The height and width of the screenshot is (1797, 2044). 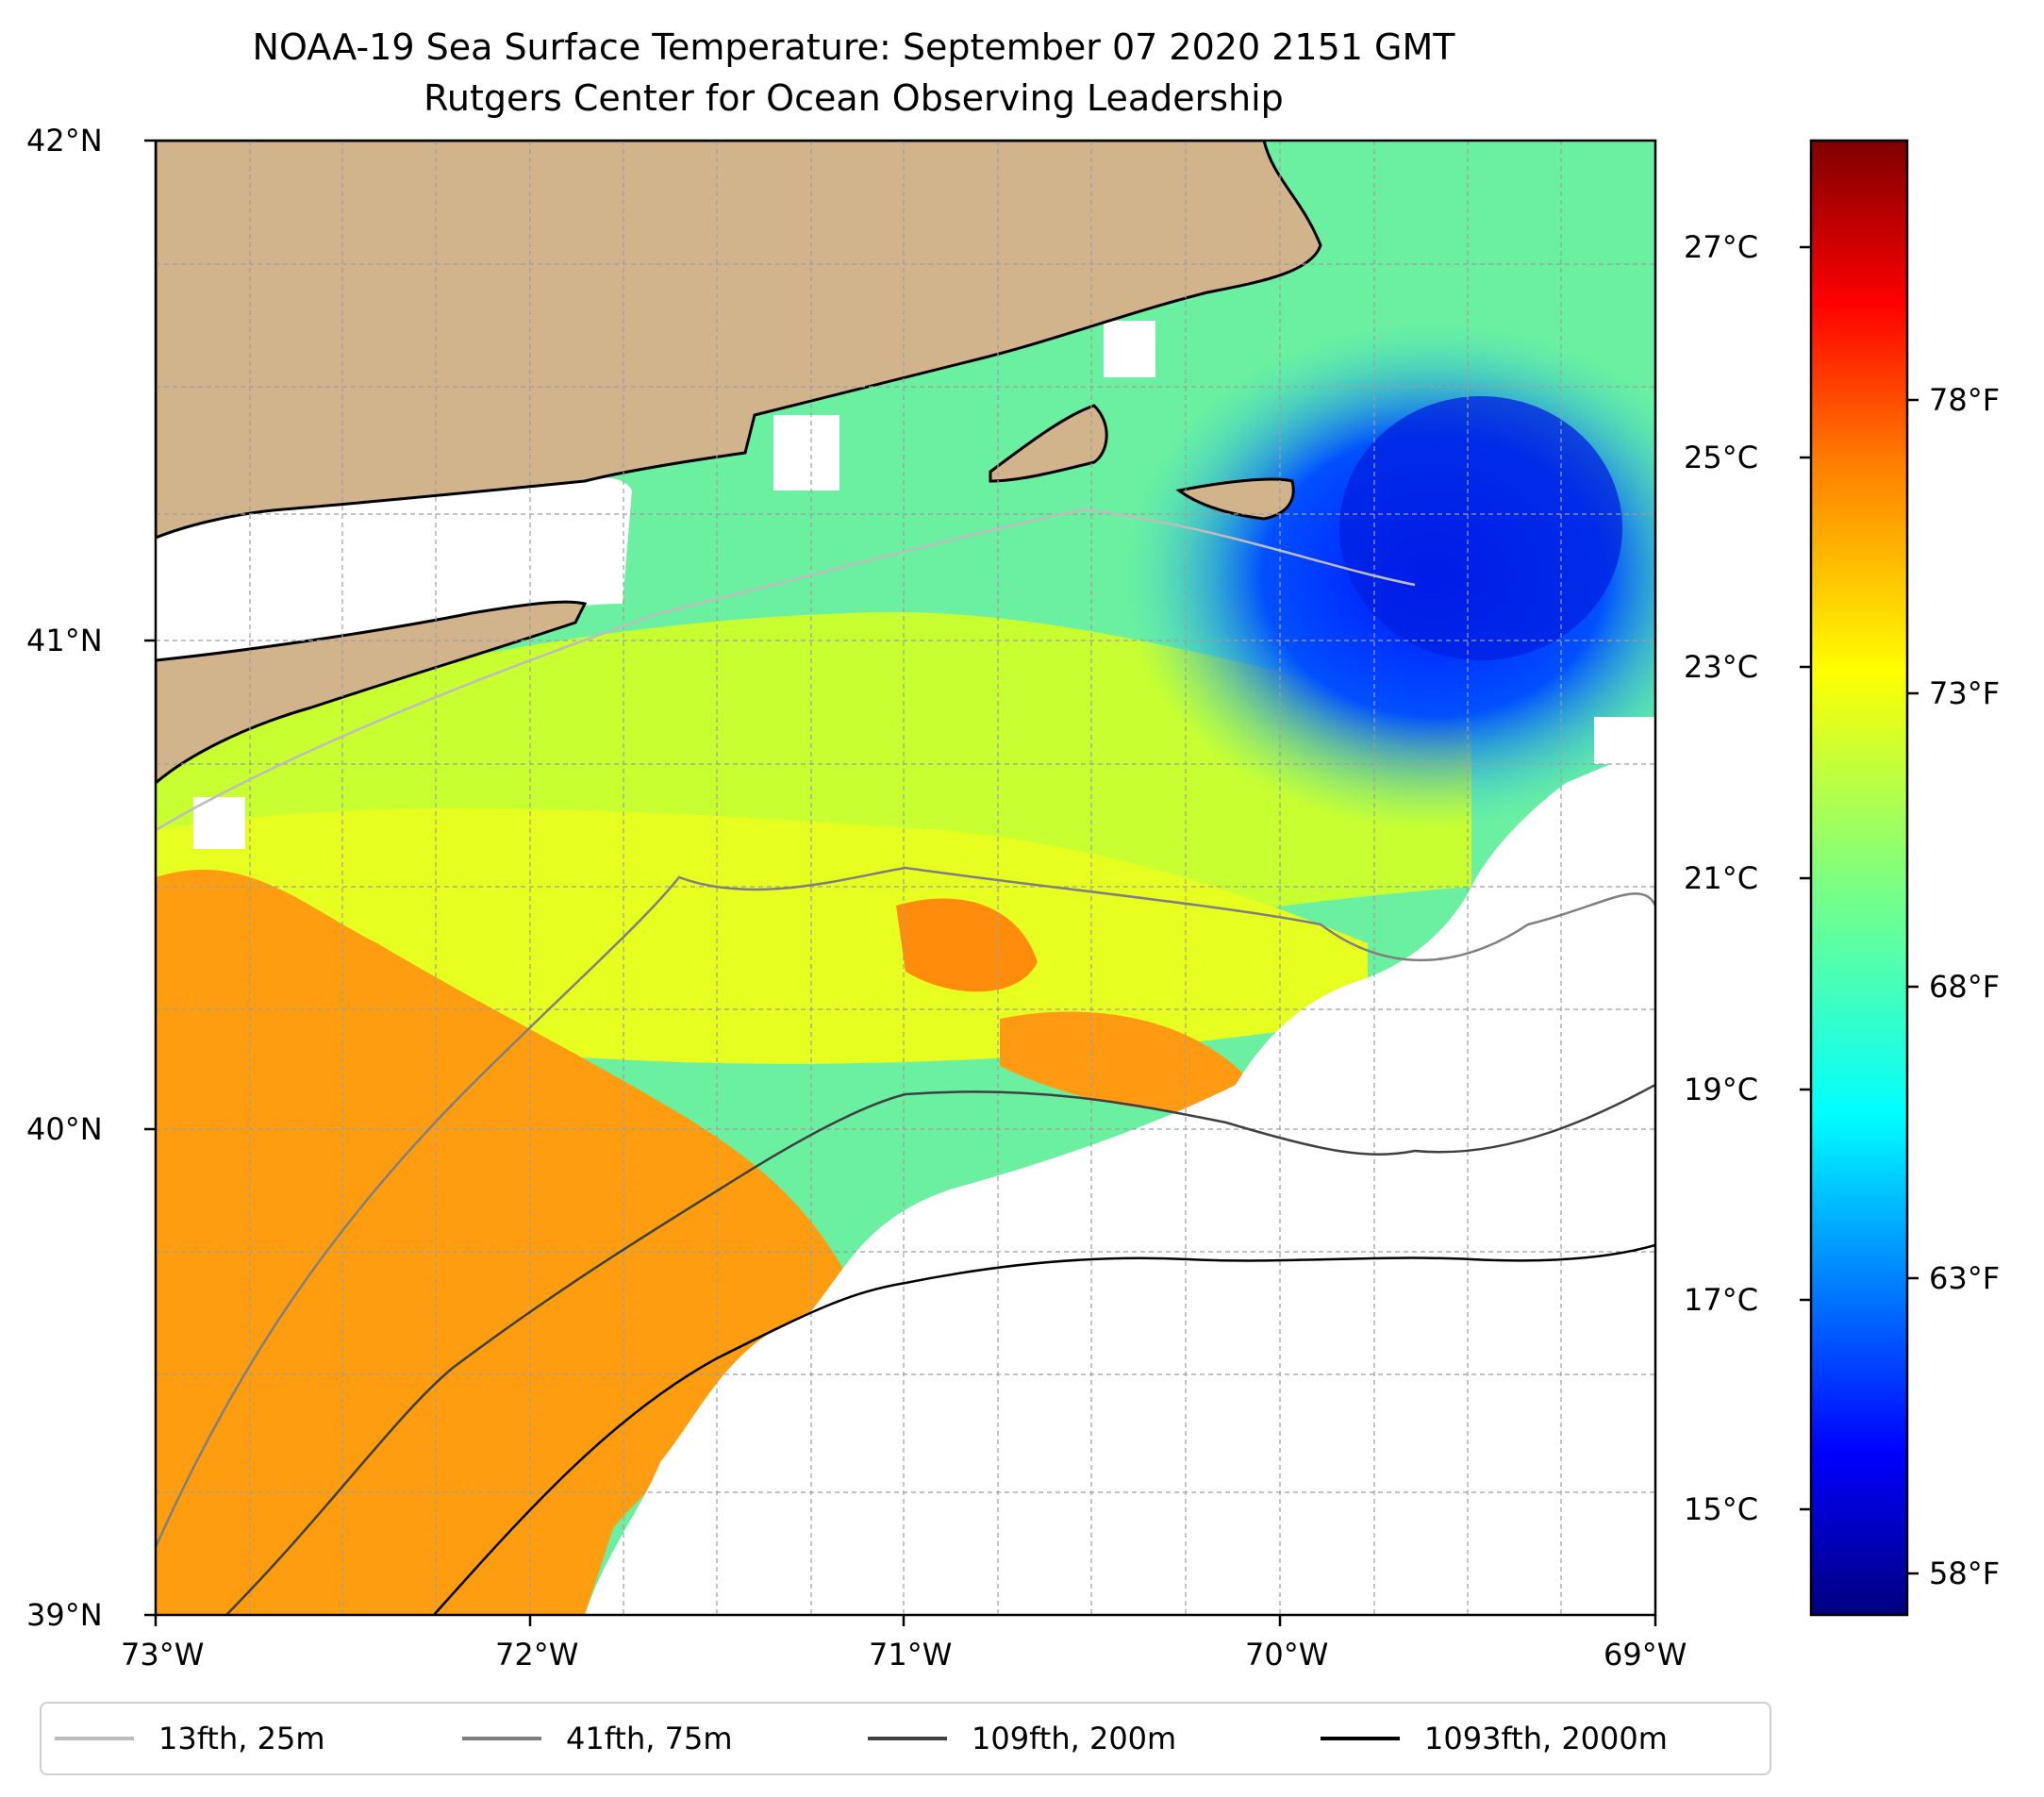 I want to click on legend-swatch-25m, so click(x=95, y=1738).